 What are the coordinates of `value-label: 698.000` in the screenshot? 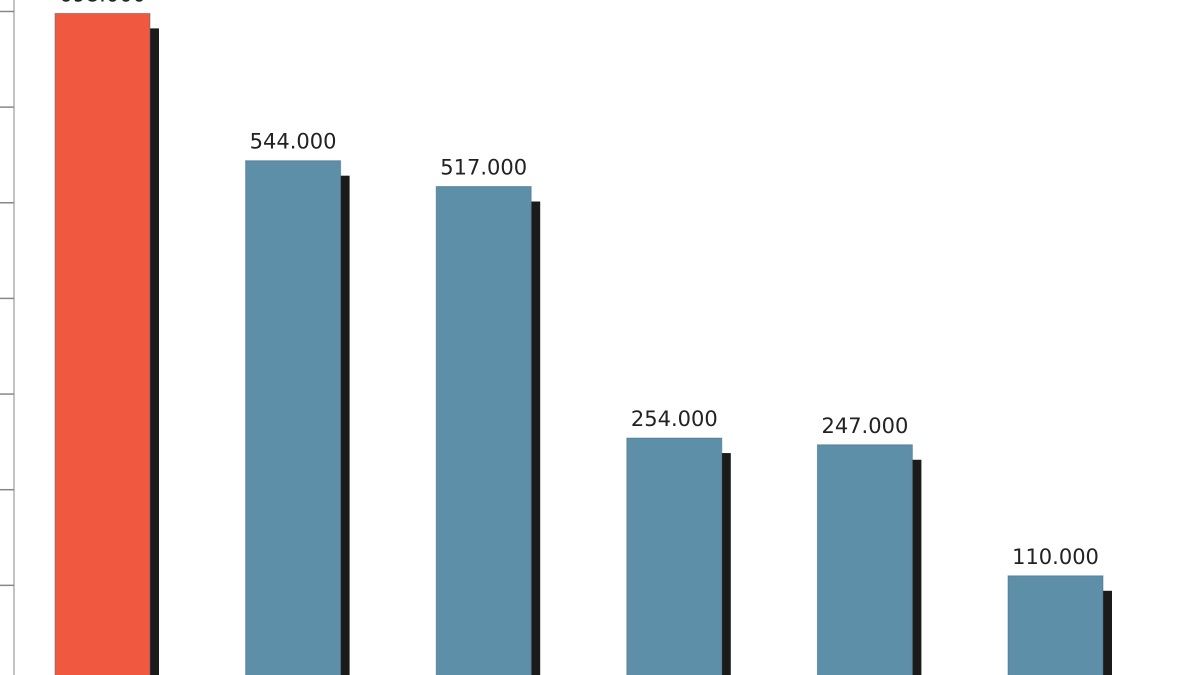 It's located at (102, 3).